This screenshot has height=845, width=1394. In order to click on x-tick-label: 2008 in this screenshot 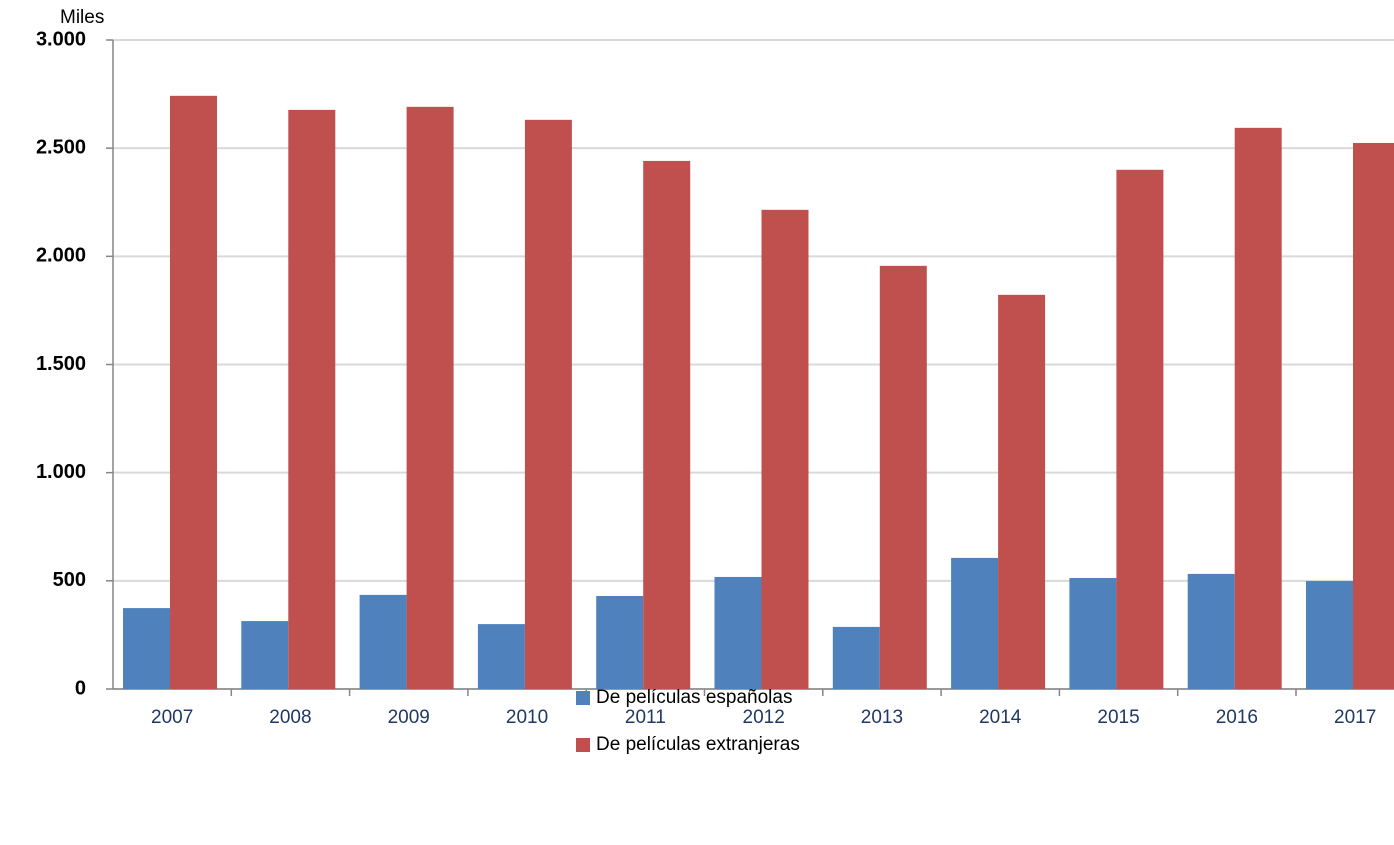, I will do `click(290, 717)`.